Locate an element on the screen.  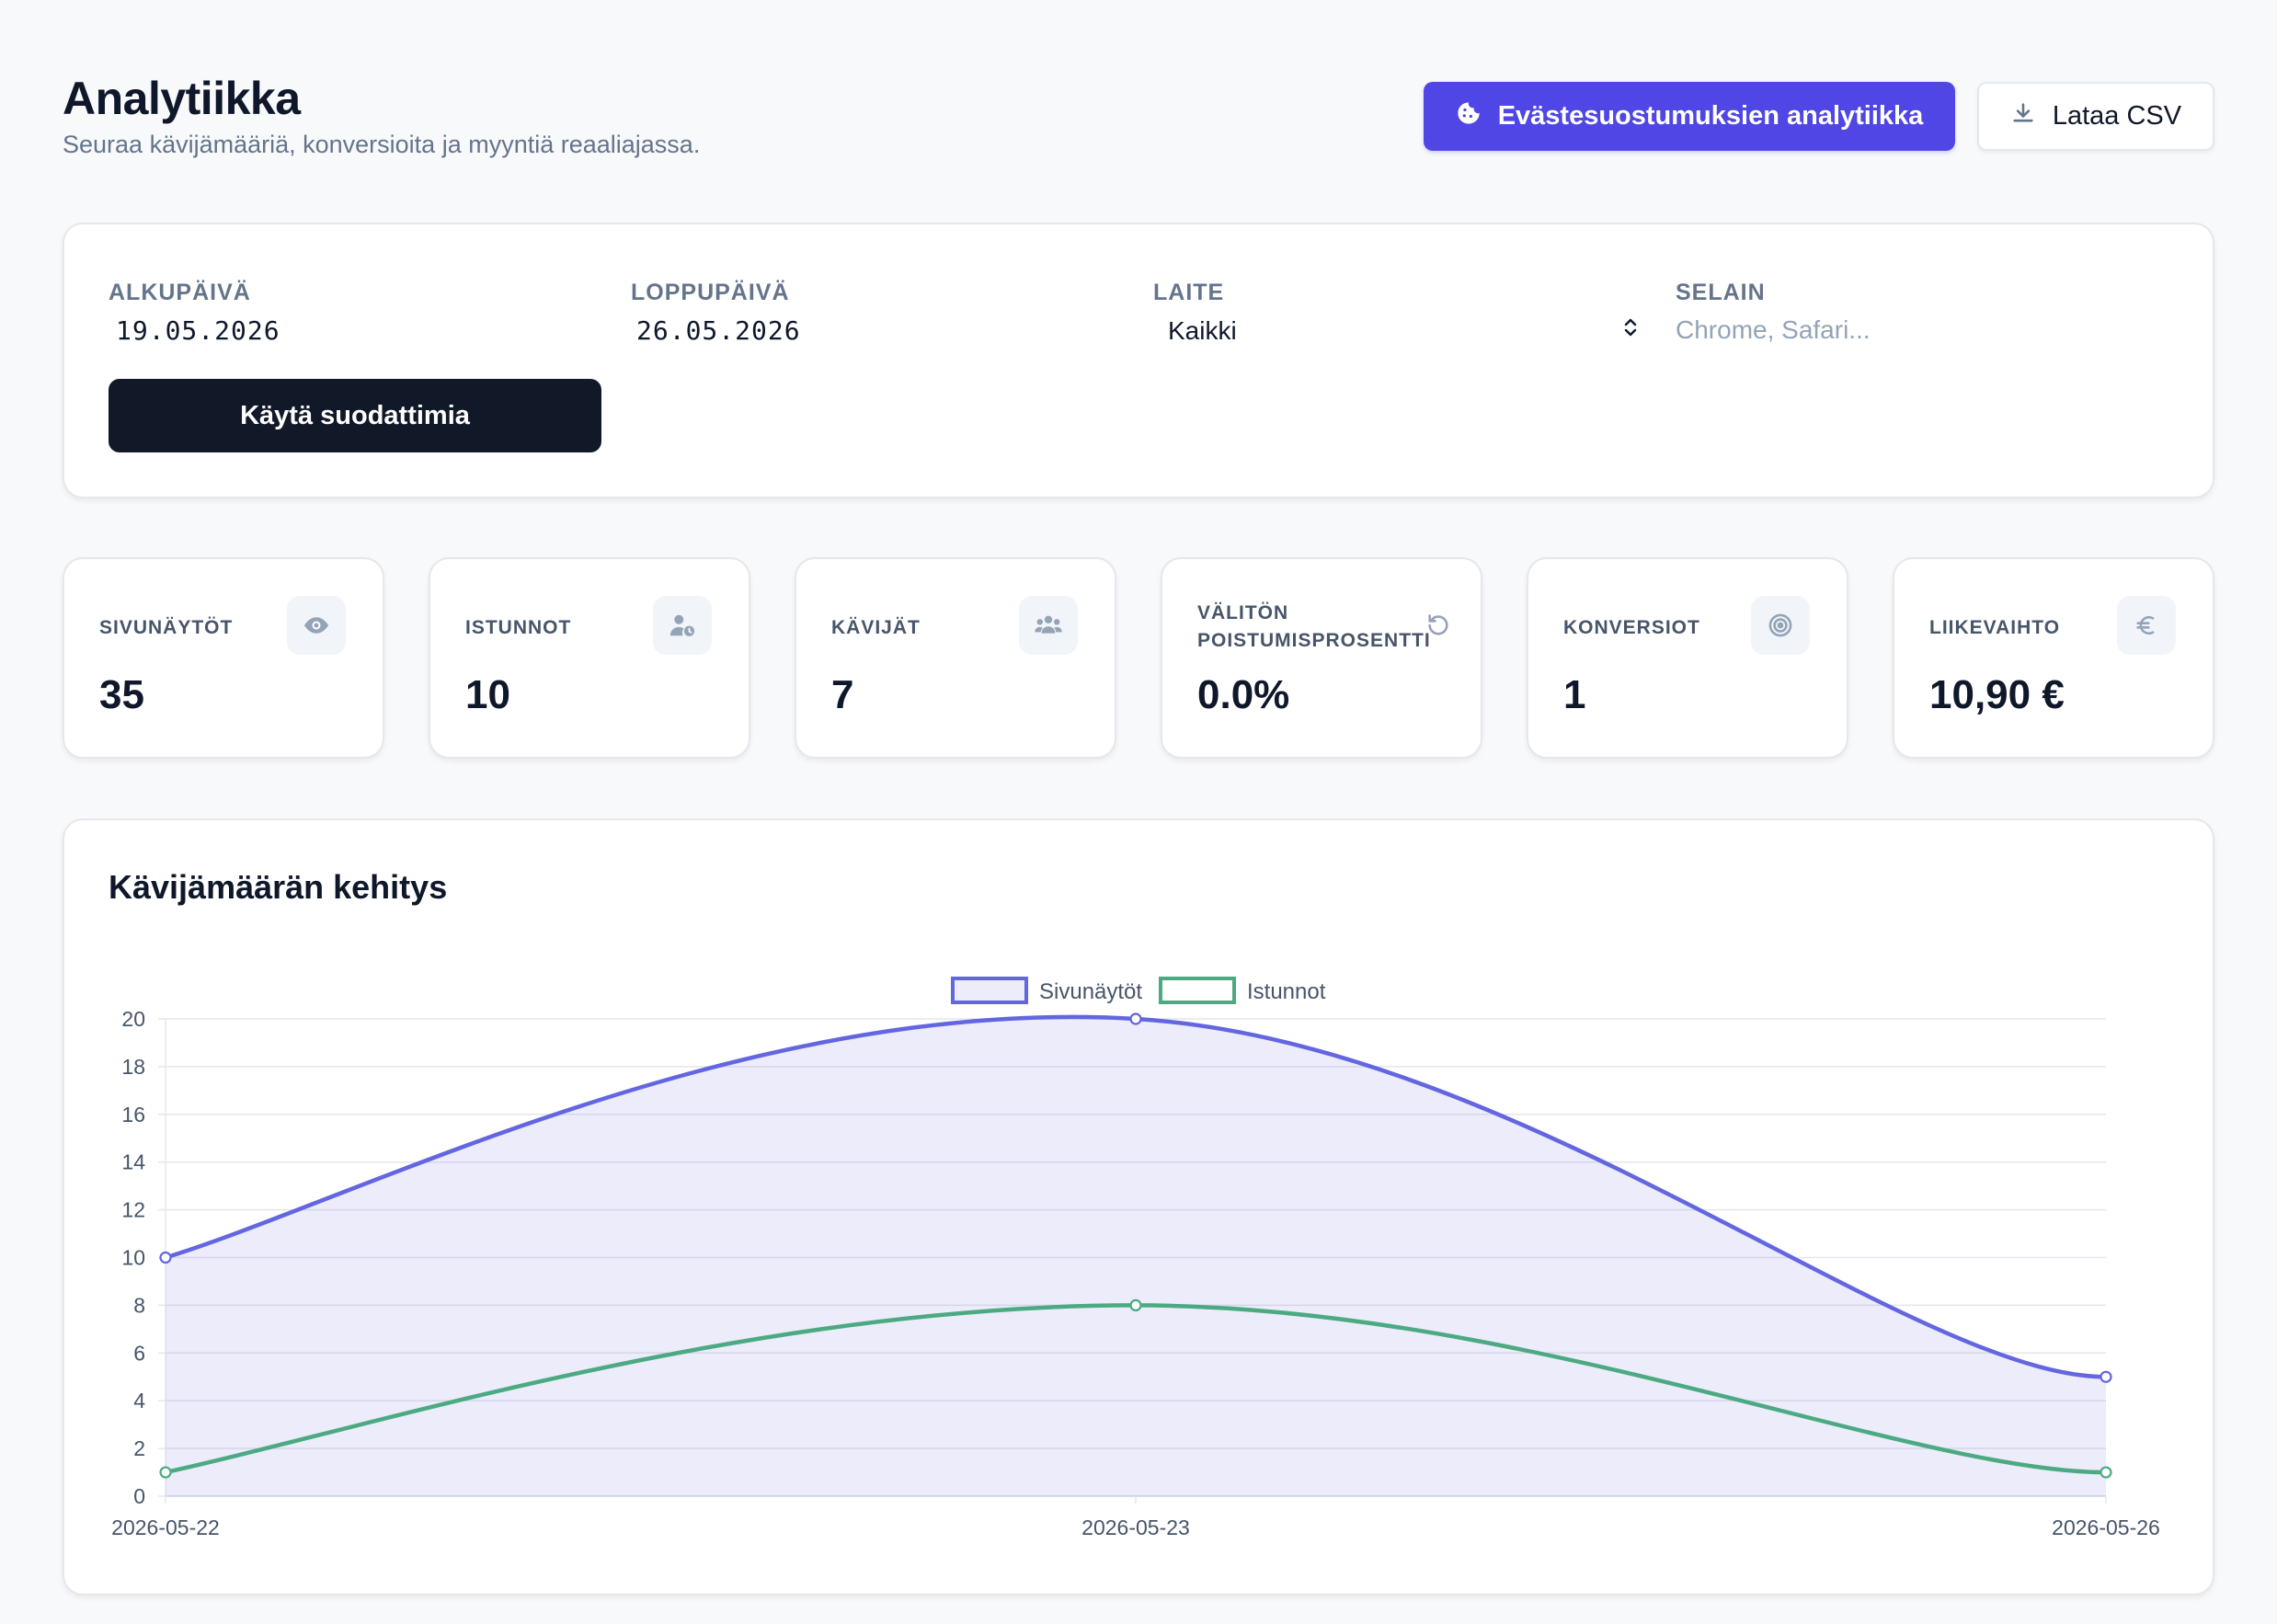
target-icon is located at coordinates (1780, 626).